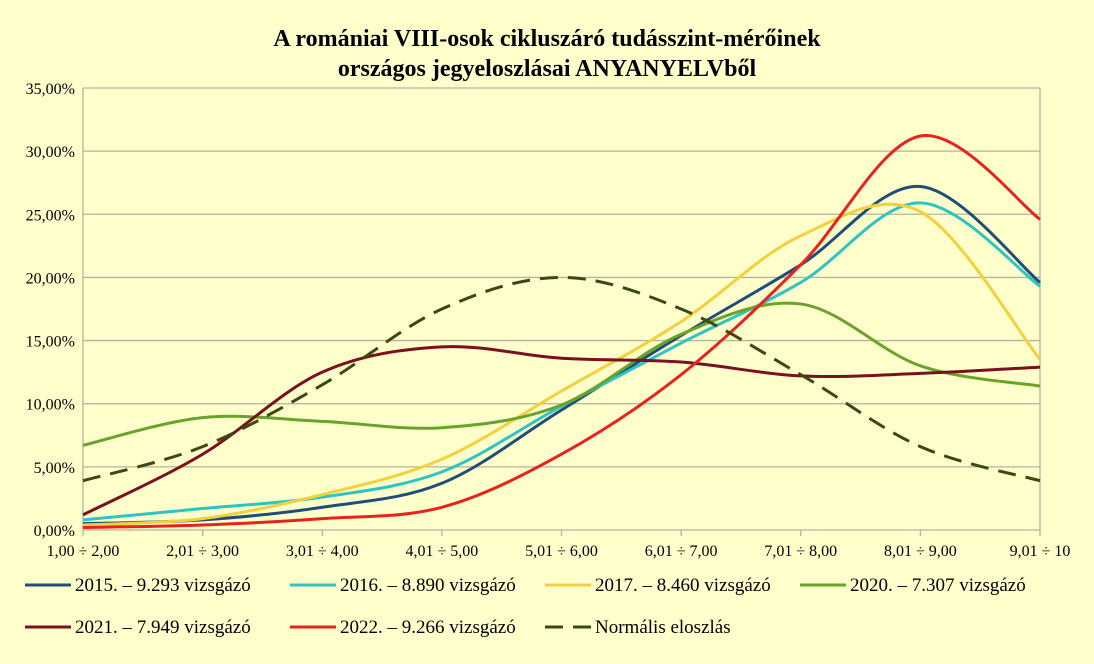 The image size is (1094, 664). What do you see at coordinates (938, 585) in the screenshot?
I see `legend-label: 2020. – 7.307 vizsgázó` at bounding box center [938, 585].